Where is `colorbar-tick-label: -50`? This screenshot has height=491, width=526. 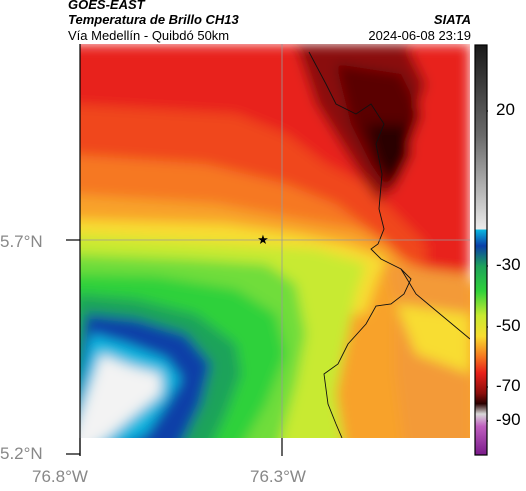 colorbar-tick-label: -50 is located at coordinates (508, 325).